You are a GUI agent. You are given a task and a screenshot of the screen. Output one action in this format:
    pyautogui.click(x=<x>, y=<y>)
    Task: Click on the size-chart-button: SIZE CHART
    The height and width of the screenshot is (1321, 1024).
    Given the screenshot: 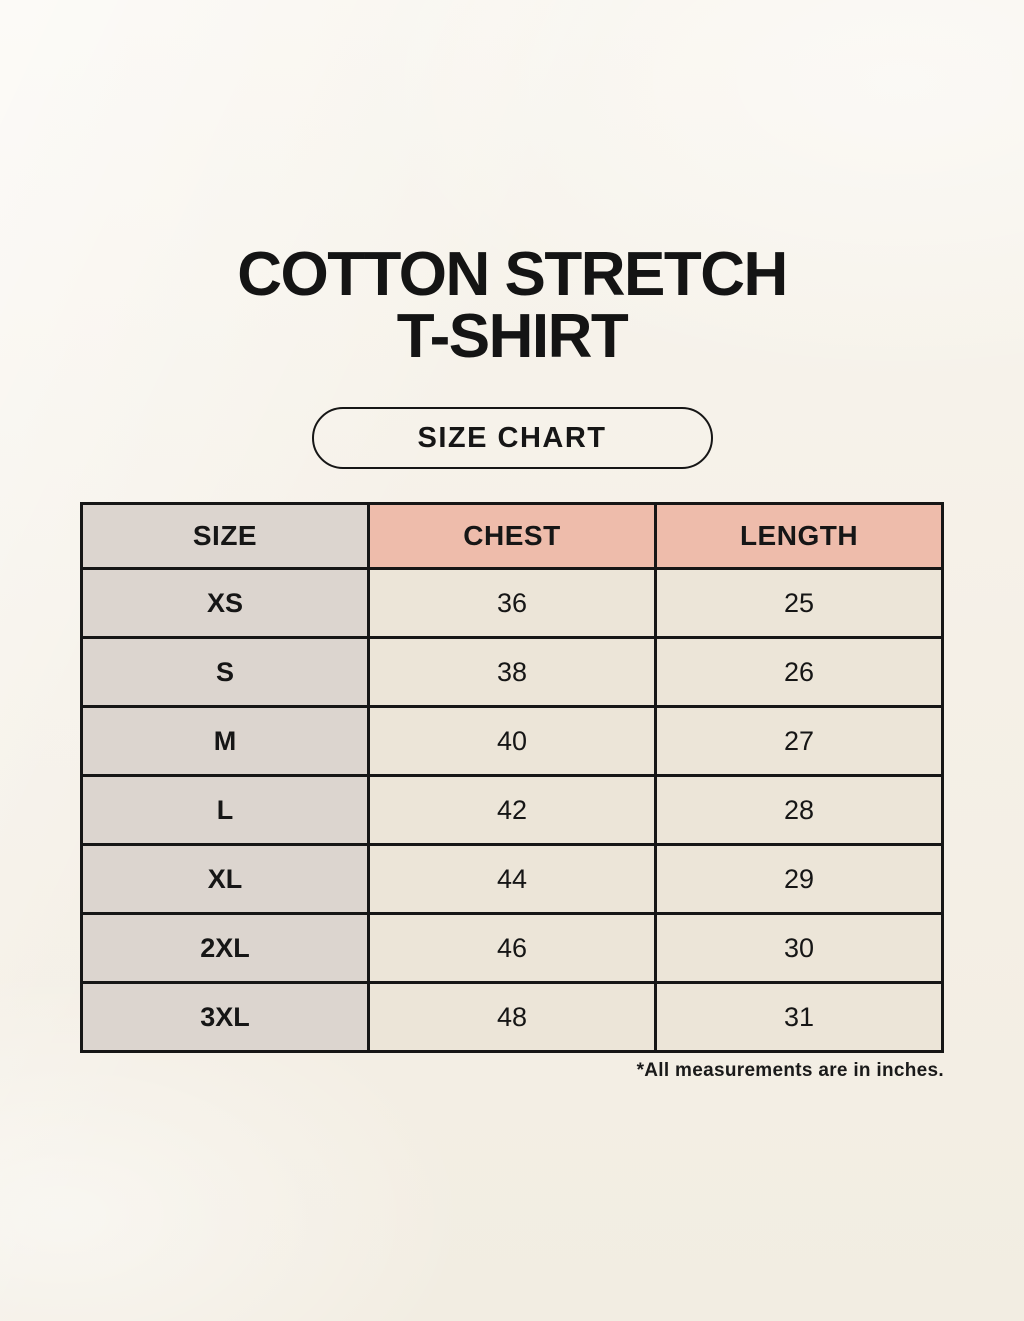 What is the action you would take?
    pyautogui.click(x=512, y=438)
    